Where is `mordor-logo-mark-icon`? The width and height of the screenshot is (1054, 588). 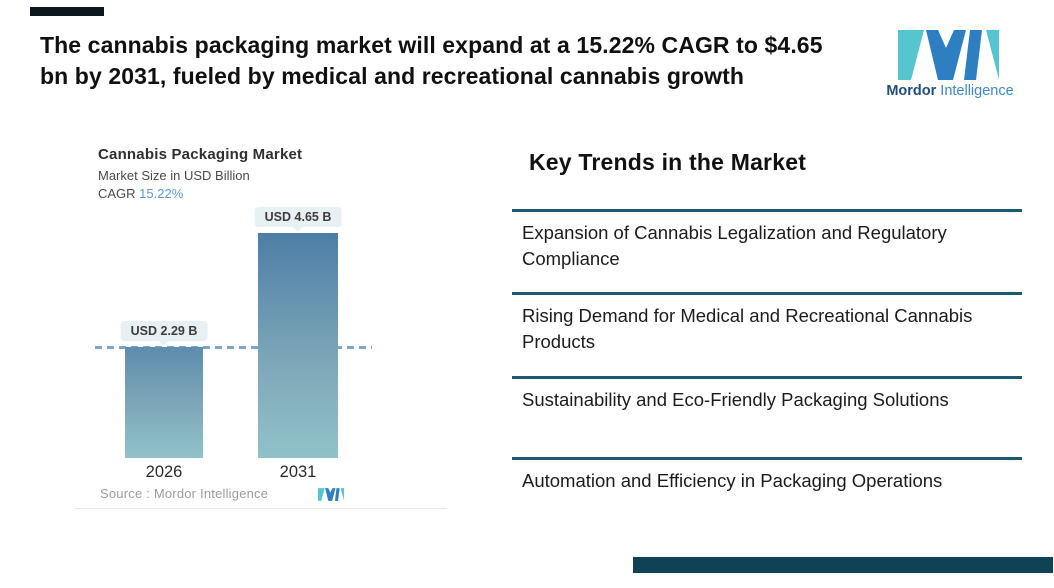
mordor-logo-mark-icon is located at coordinates (948, 55).